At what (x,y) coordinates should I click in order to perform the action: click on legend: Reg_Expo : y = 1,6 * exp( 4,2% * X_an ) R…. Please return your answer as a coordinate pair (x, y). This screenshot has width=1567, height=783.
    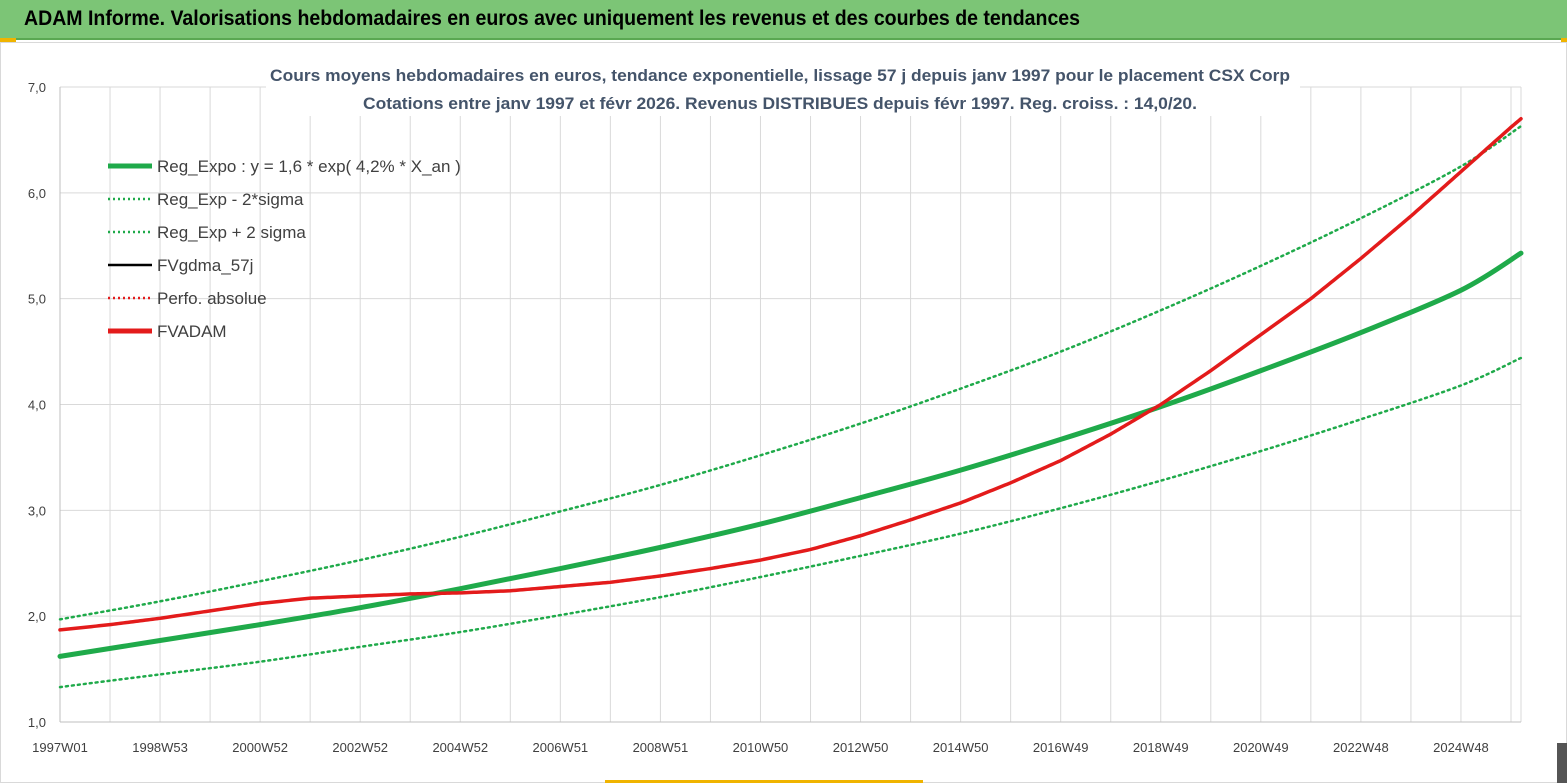
    Looking at the image, I should click on (284, 249).